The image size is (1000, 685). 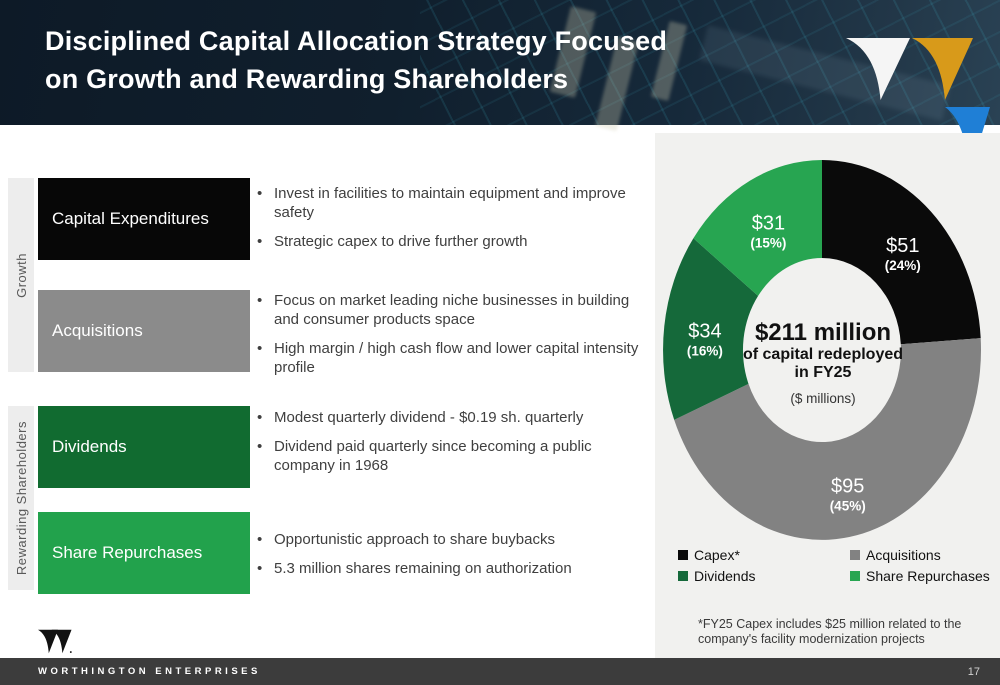 I want to click on legend-item: Share Repurchases, so click(x=921, y=576).